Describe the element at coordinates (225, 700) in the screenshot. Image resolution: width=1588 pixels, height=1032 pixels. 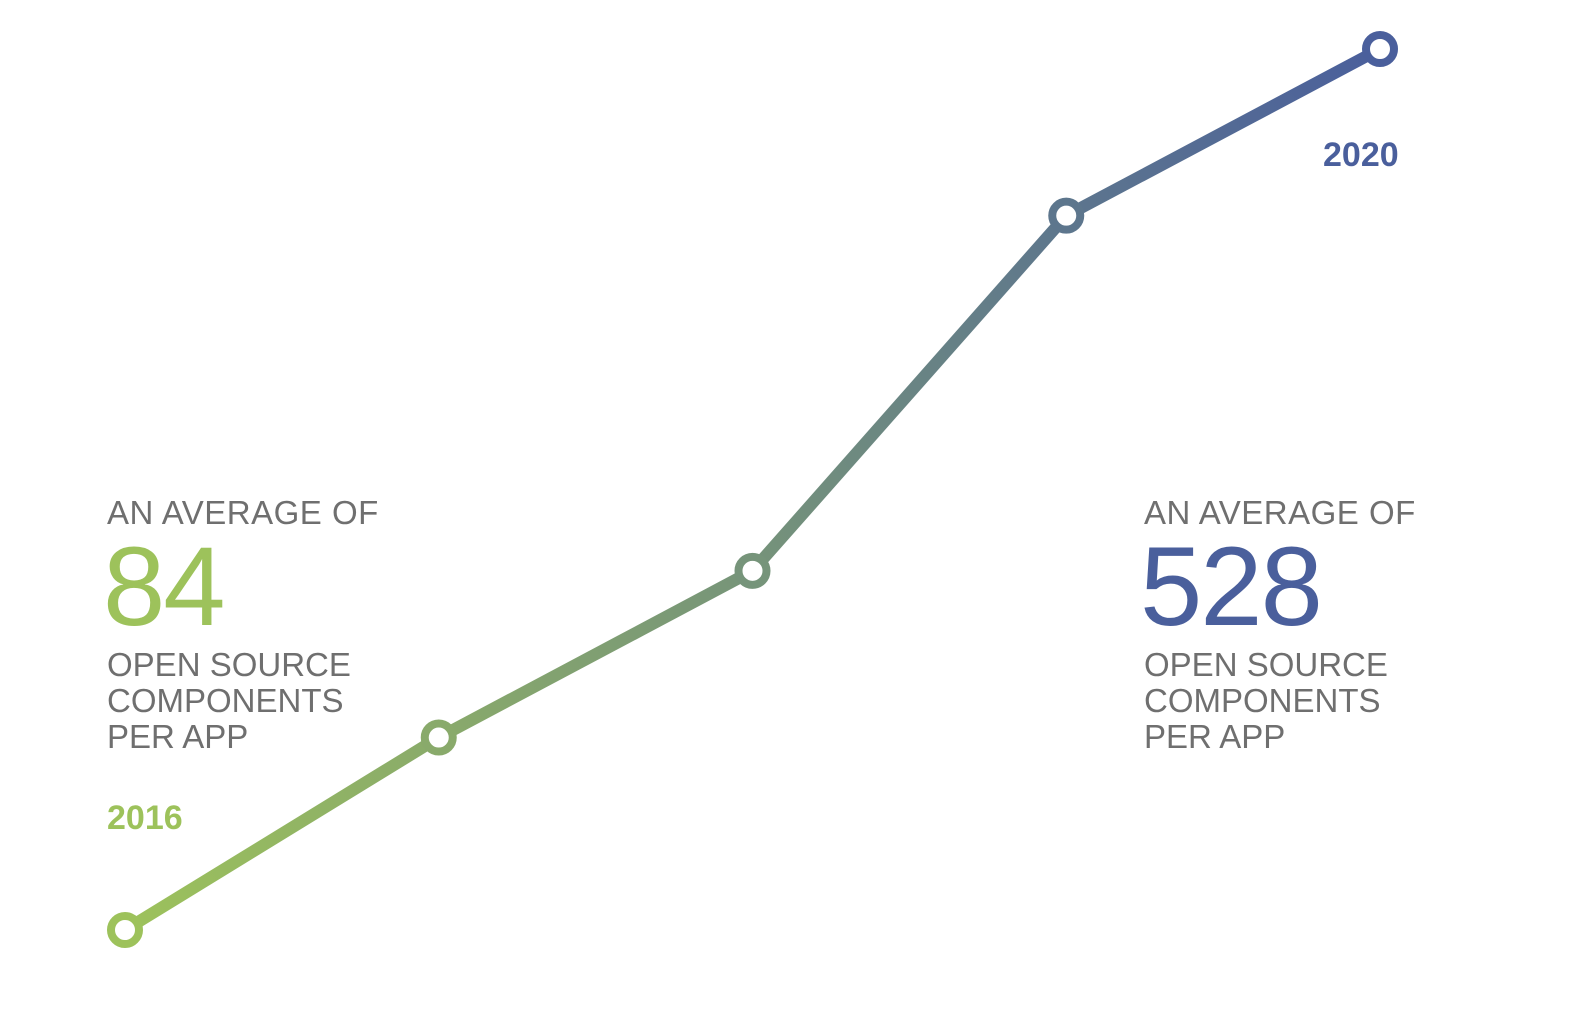
I see `start-desc-line-2: COMPONENTS` at that location.